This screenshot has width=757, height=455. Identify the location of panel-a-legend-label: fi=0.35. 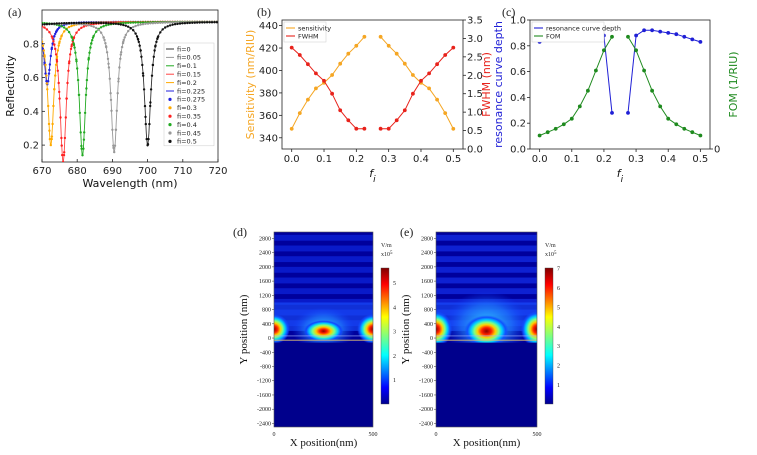
(189, 117).